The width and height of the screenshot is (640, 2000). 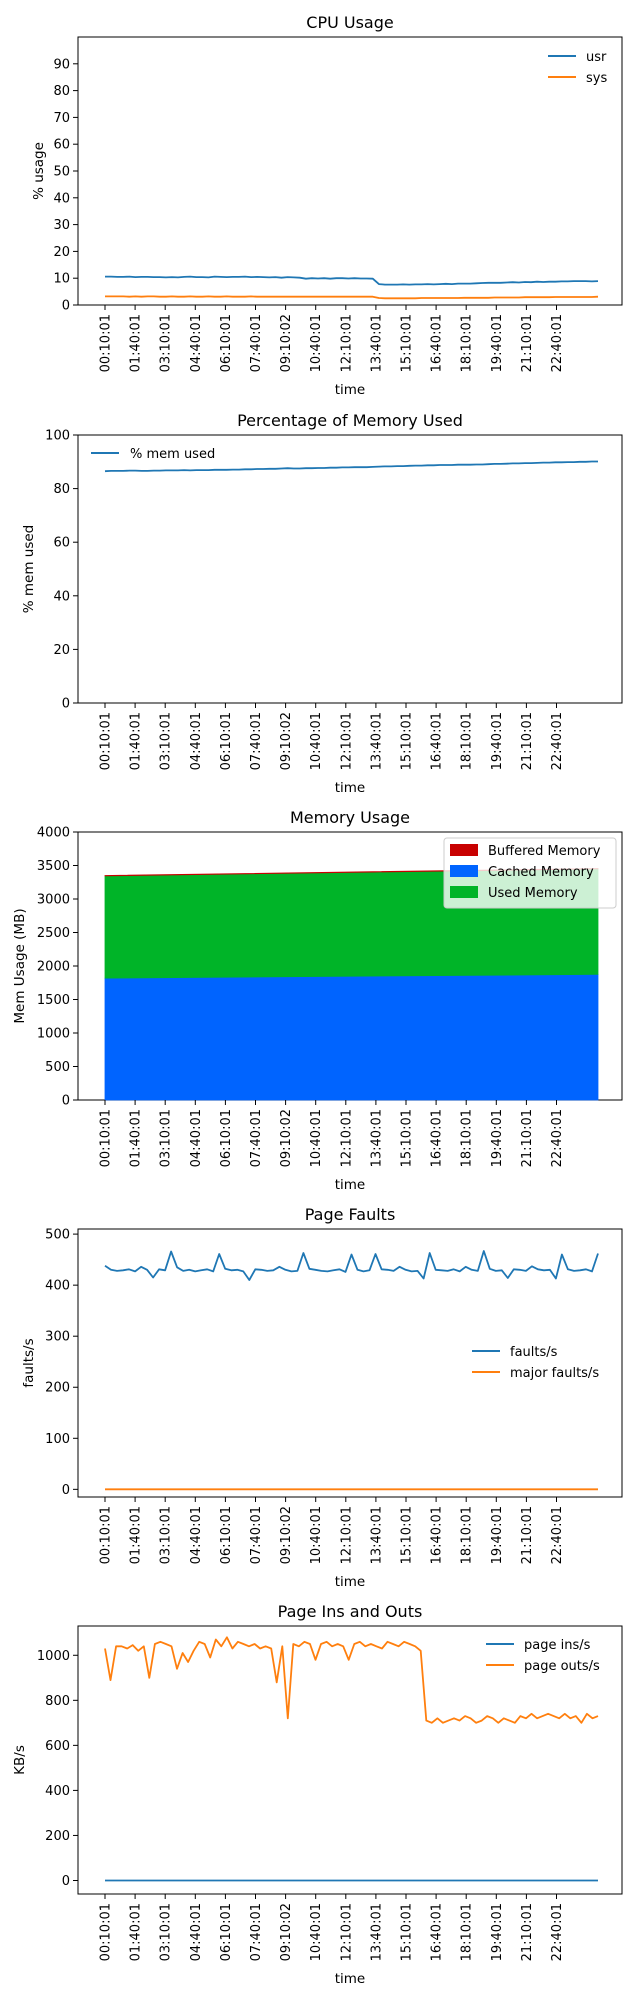 What do you see at coordinates (106, 1138) in the screenshot?
I see `memusage-xtick-label: 00:10:01` at bounding box center [106, 1138].